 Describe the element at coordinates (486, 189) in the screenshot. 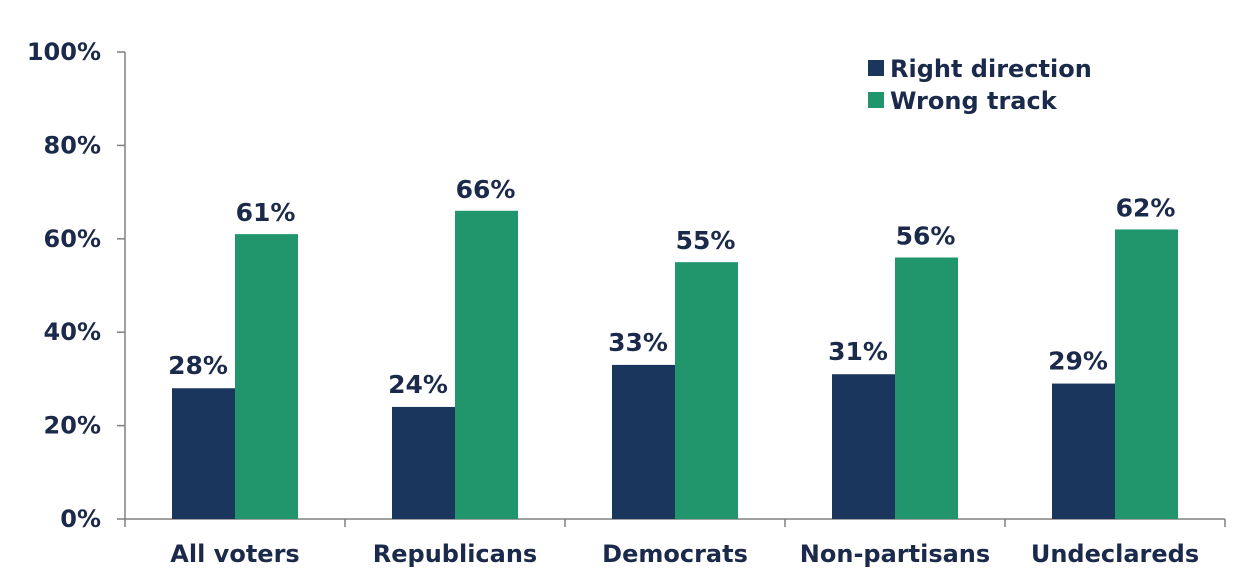

I see `data-label: 66%` at that location.